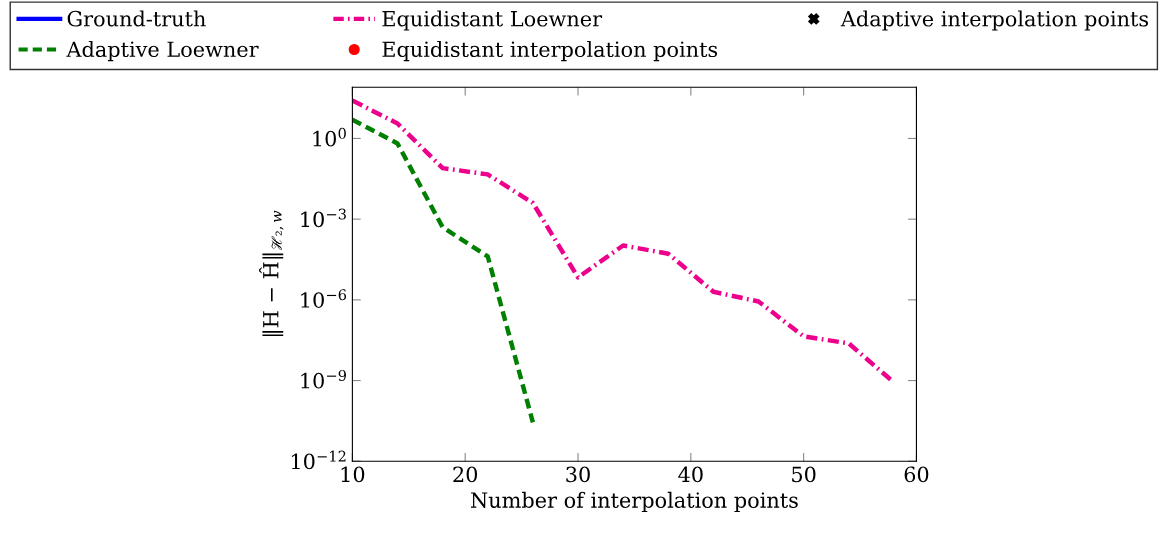  What do you see at coordinates (916, 474) in the screenshot?
I see `x-tick-label: 60` at bounding box center [916, 474].